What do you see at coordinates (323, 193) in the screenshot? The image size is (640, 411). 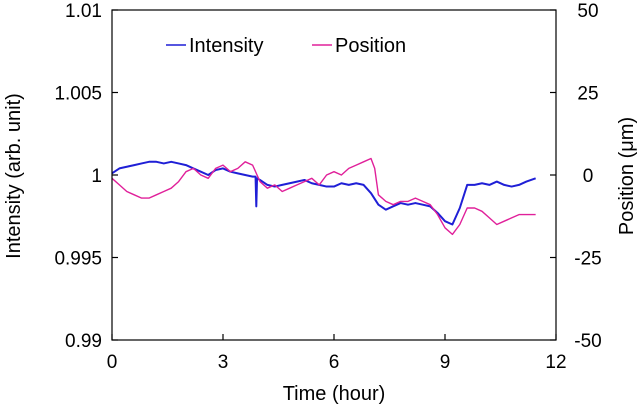 I see `series-line-intensity` at bounding box center [323, 193].